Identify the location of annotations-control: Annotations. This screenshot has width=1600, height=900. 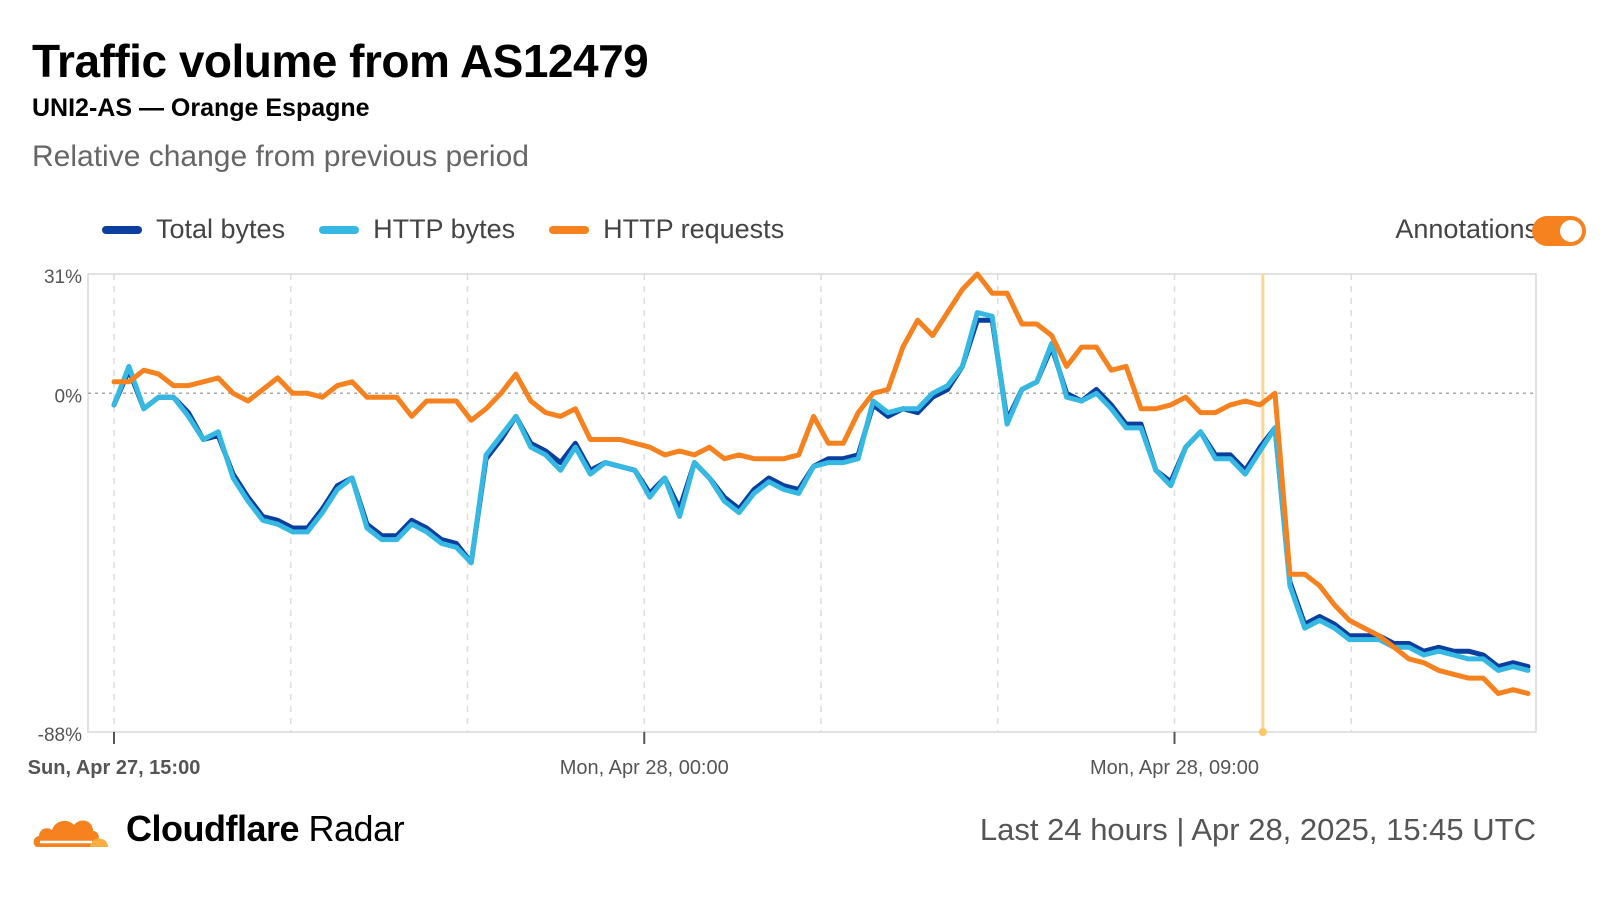
(1466, 229).